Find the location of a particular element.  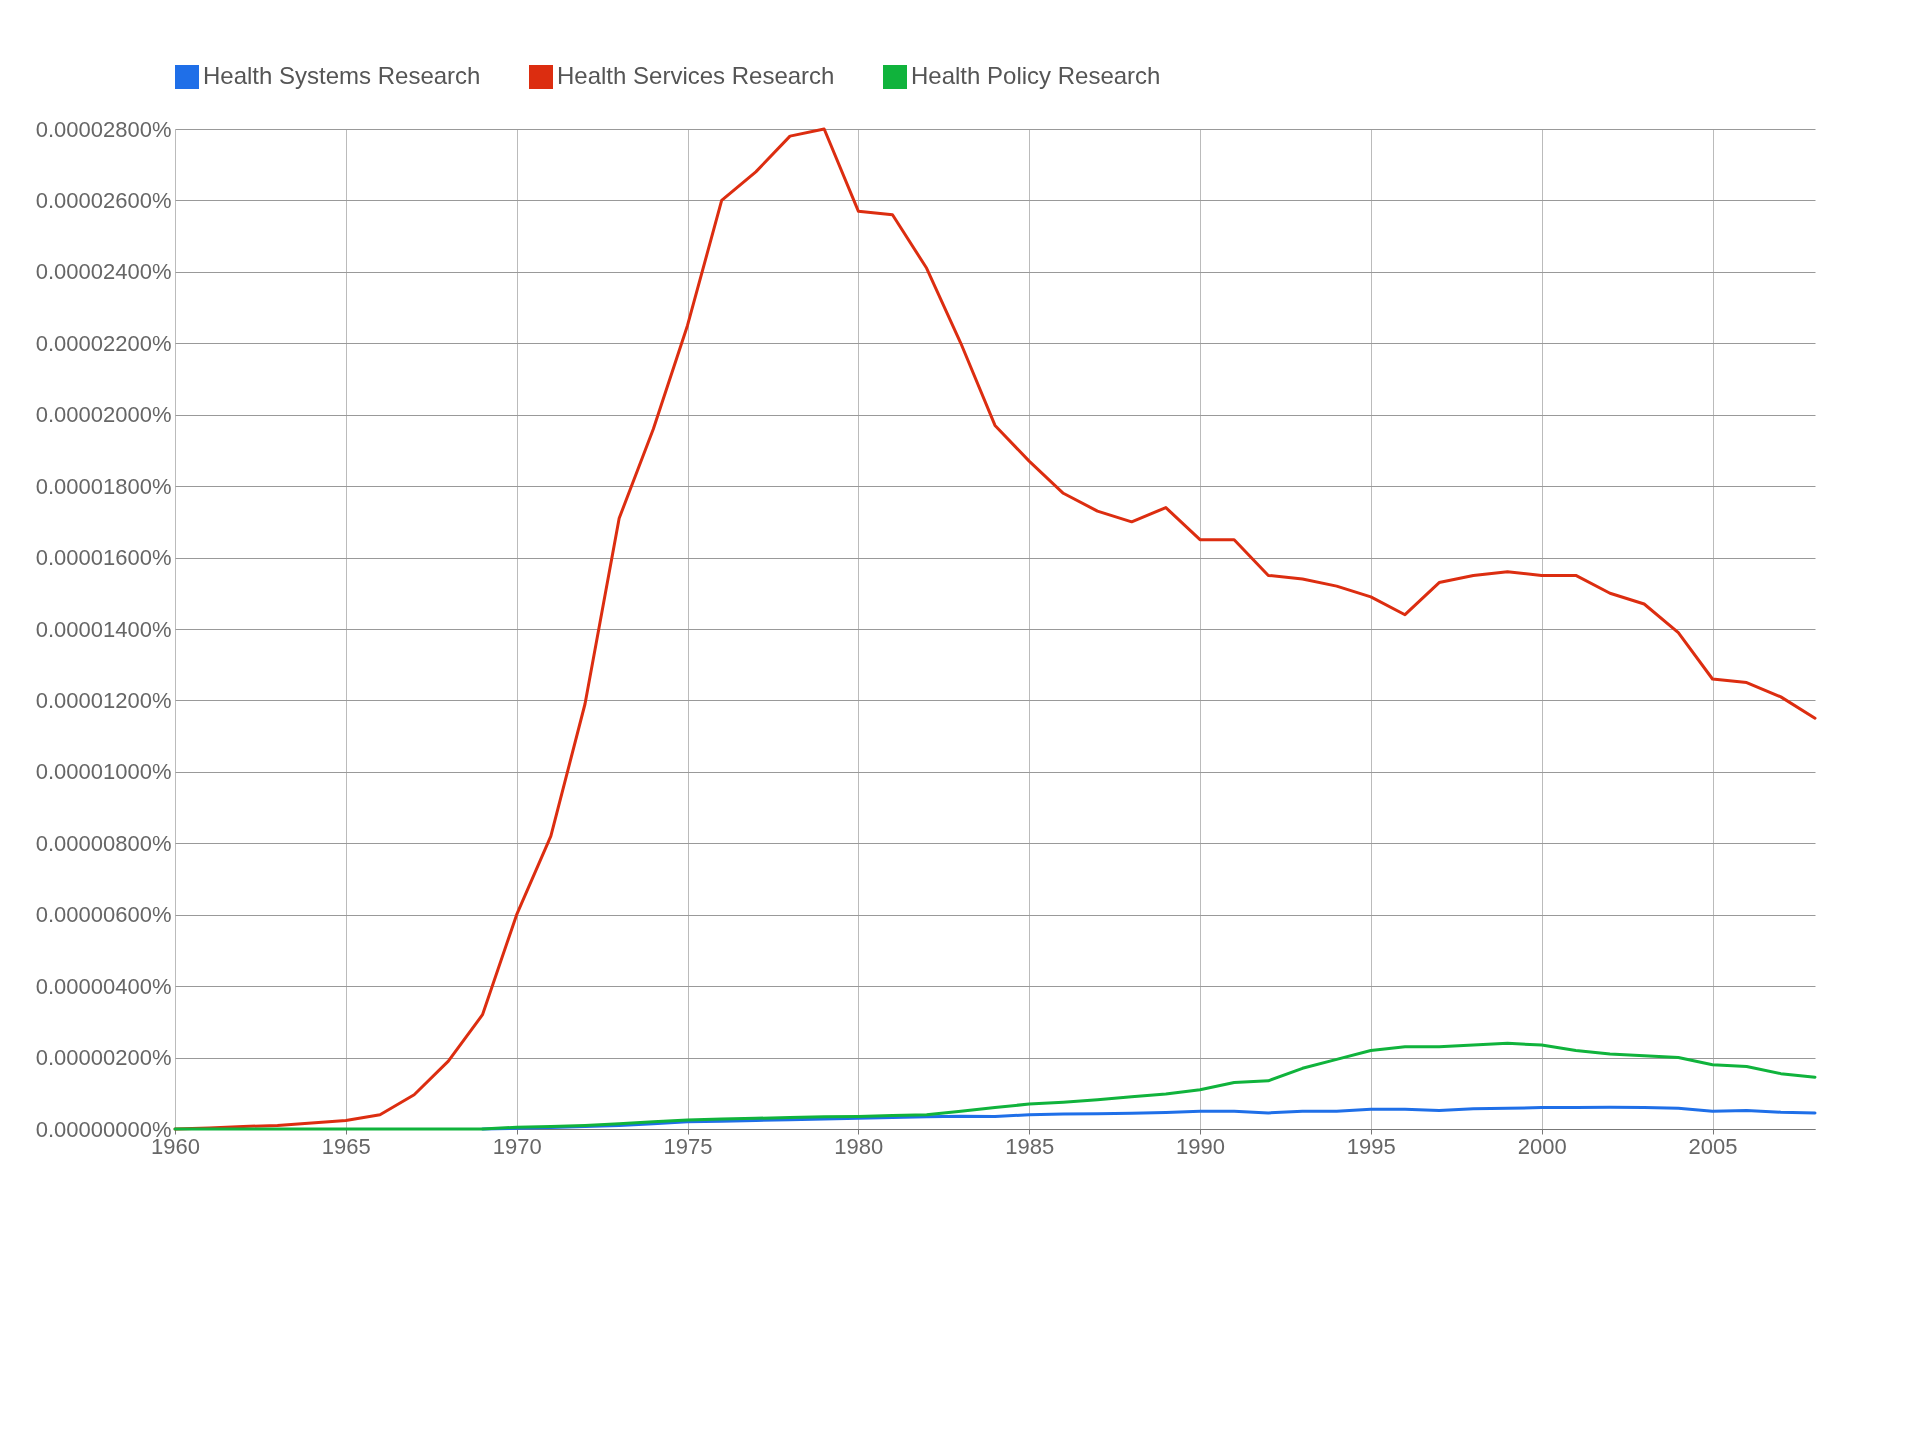

x-tick-label: 1985 is located at coordinates (1030, 1146).